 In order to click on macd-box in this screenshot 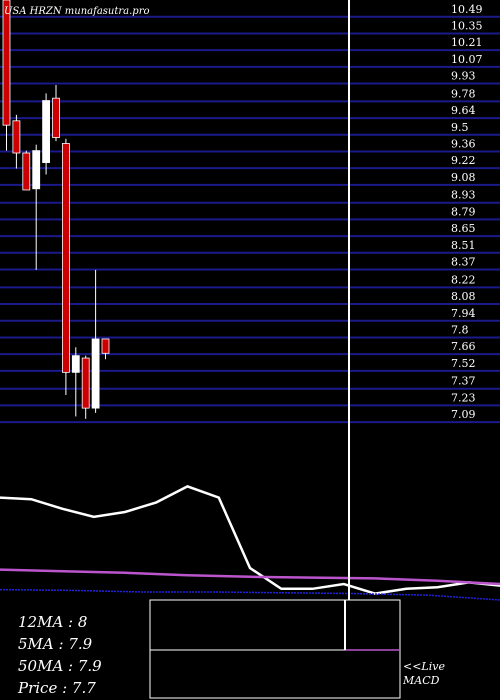, I will do `click(275, 649)`.